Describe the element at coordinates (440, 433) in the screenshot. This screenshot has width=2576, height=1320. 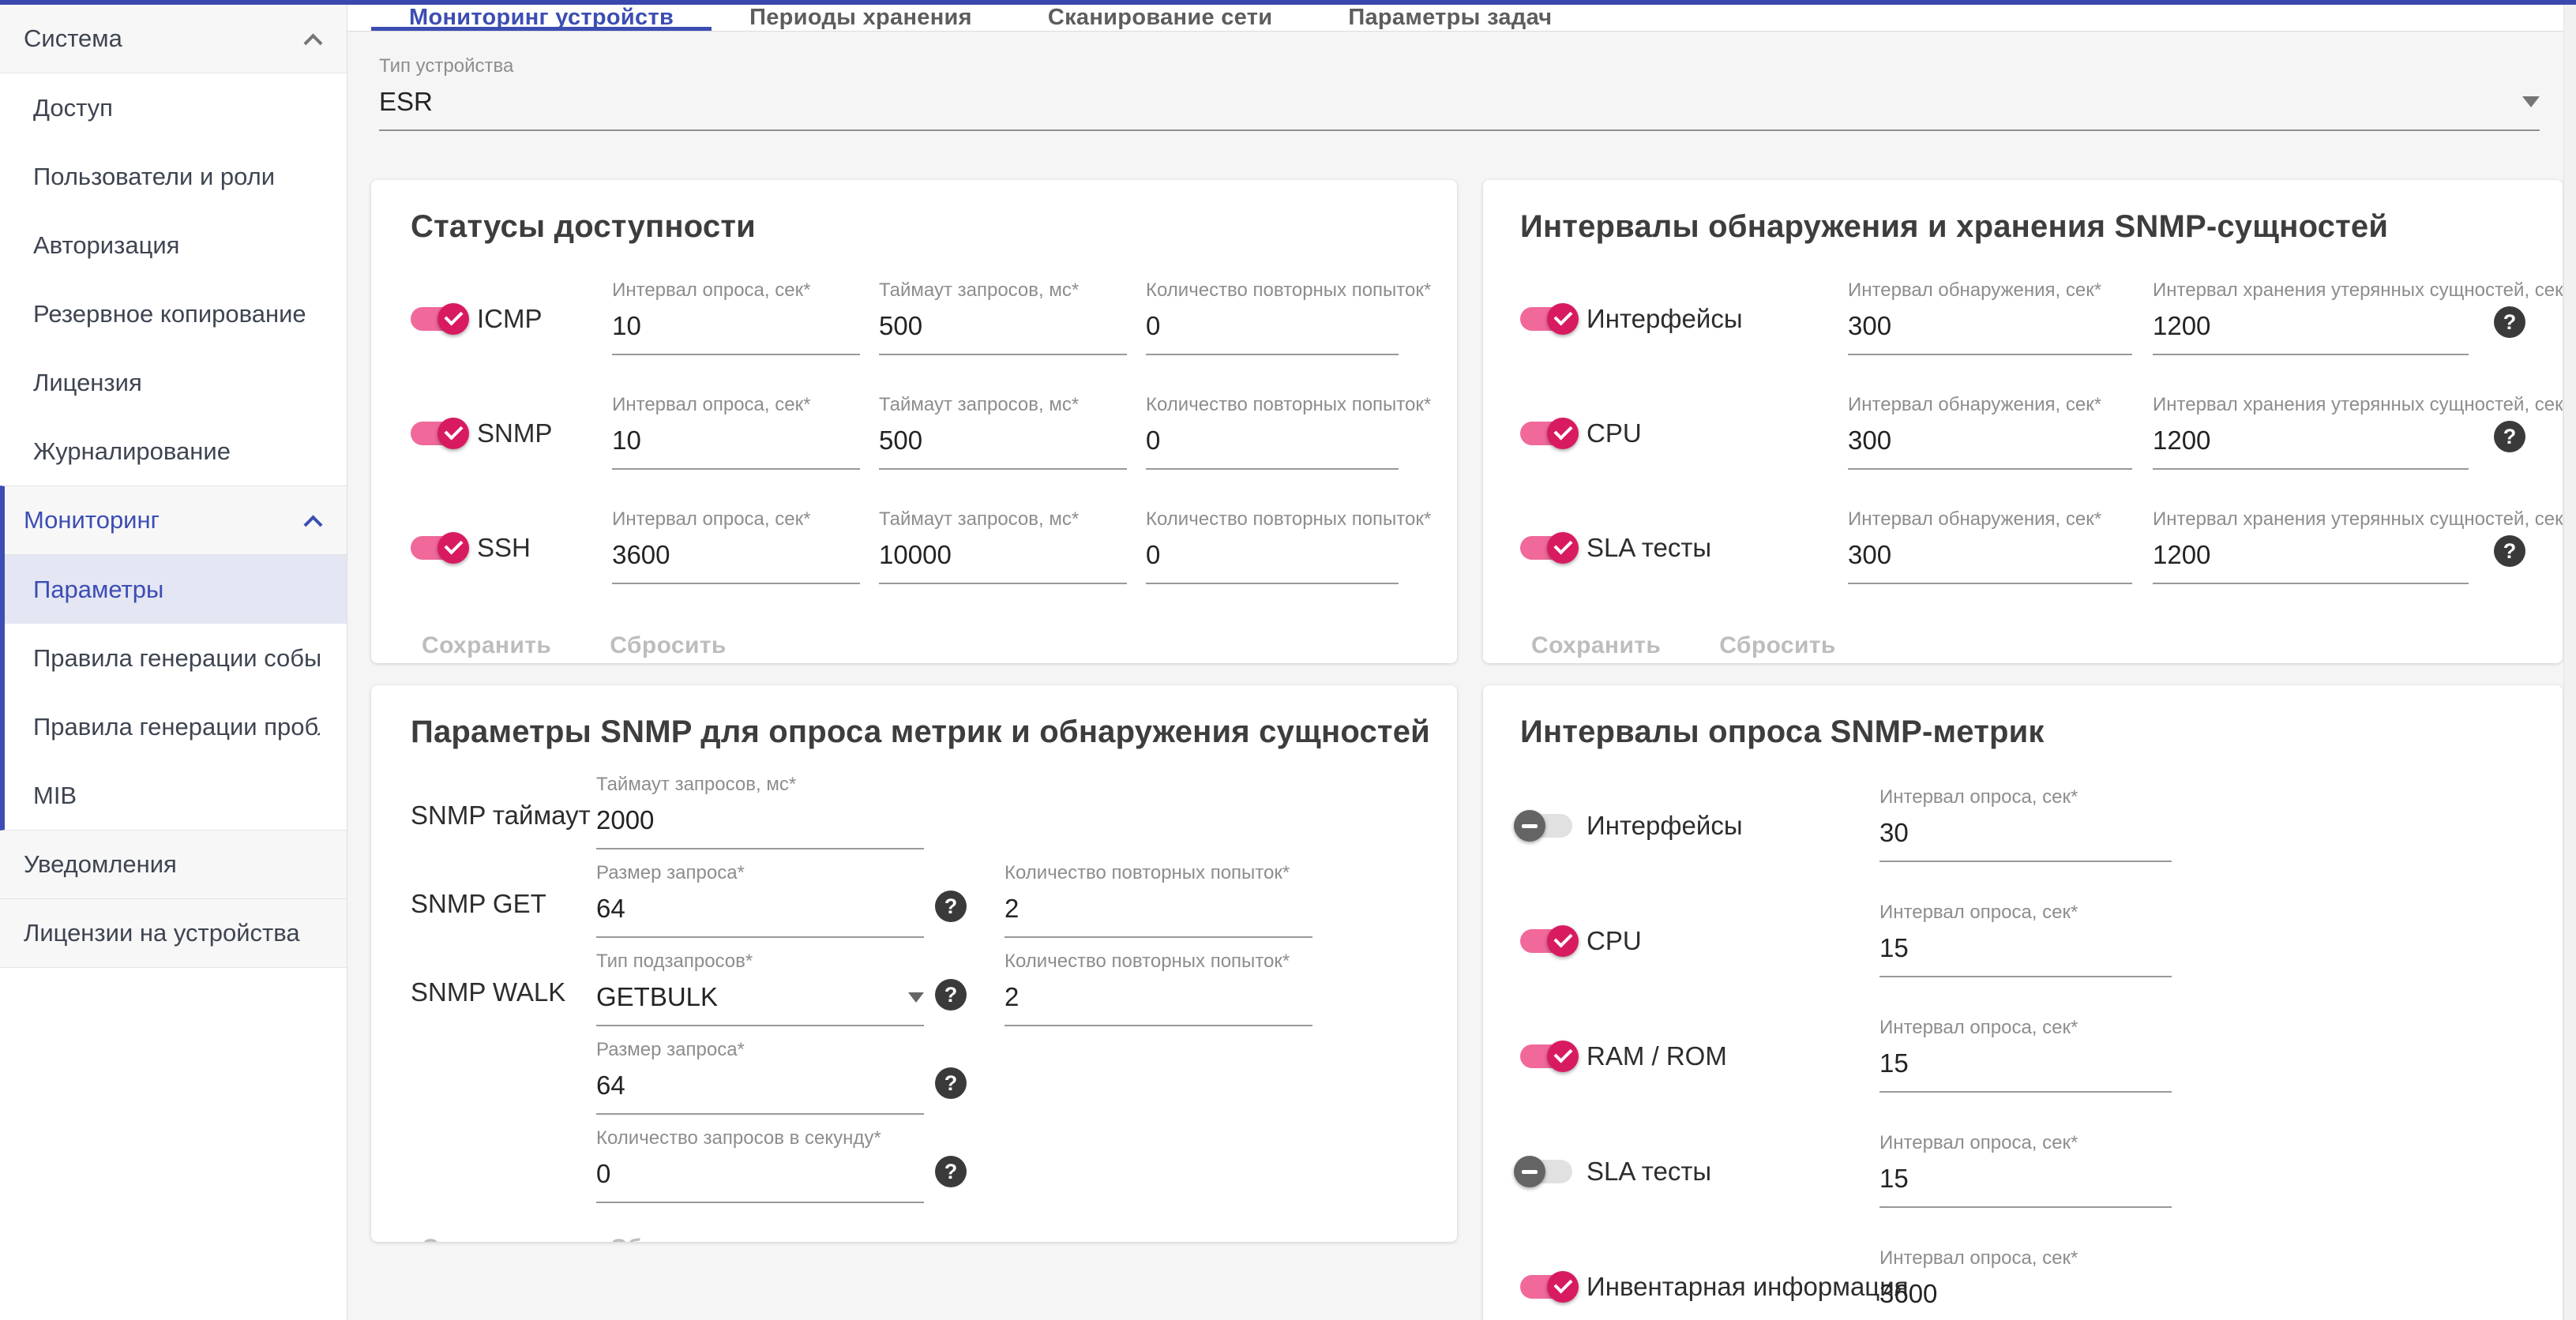
I see `snmp-toggle-on` at that location.